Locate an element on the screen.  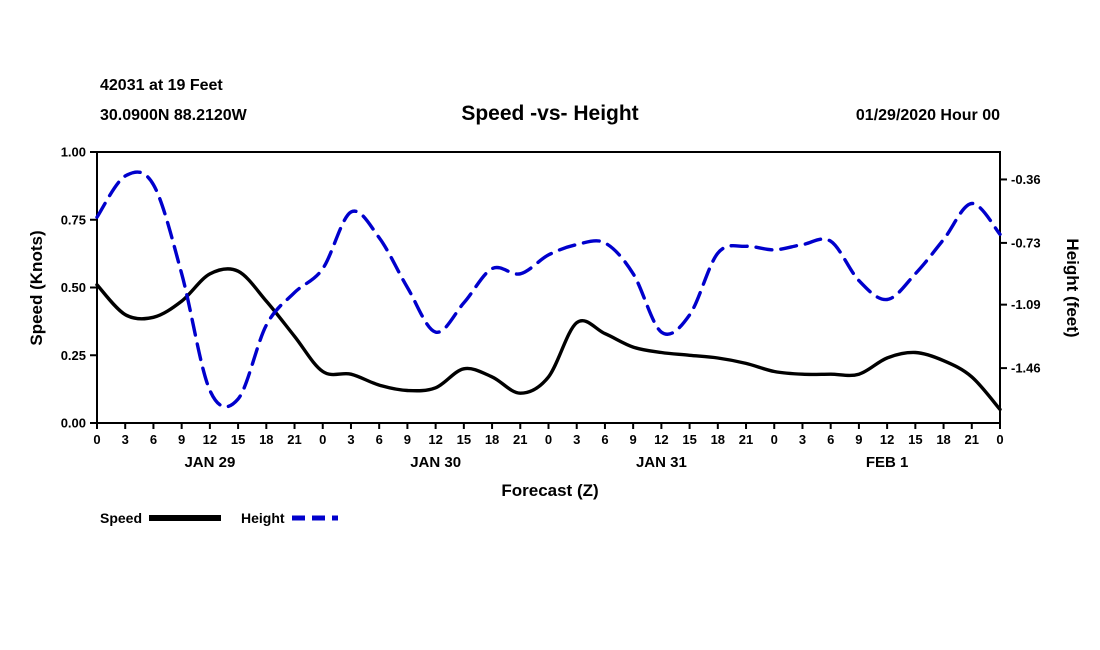
right-tick-label: -0.36 is located at coordinates (1026, 179).